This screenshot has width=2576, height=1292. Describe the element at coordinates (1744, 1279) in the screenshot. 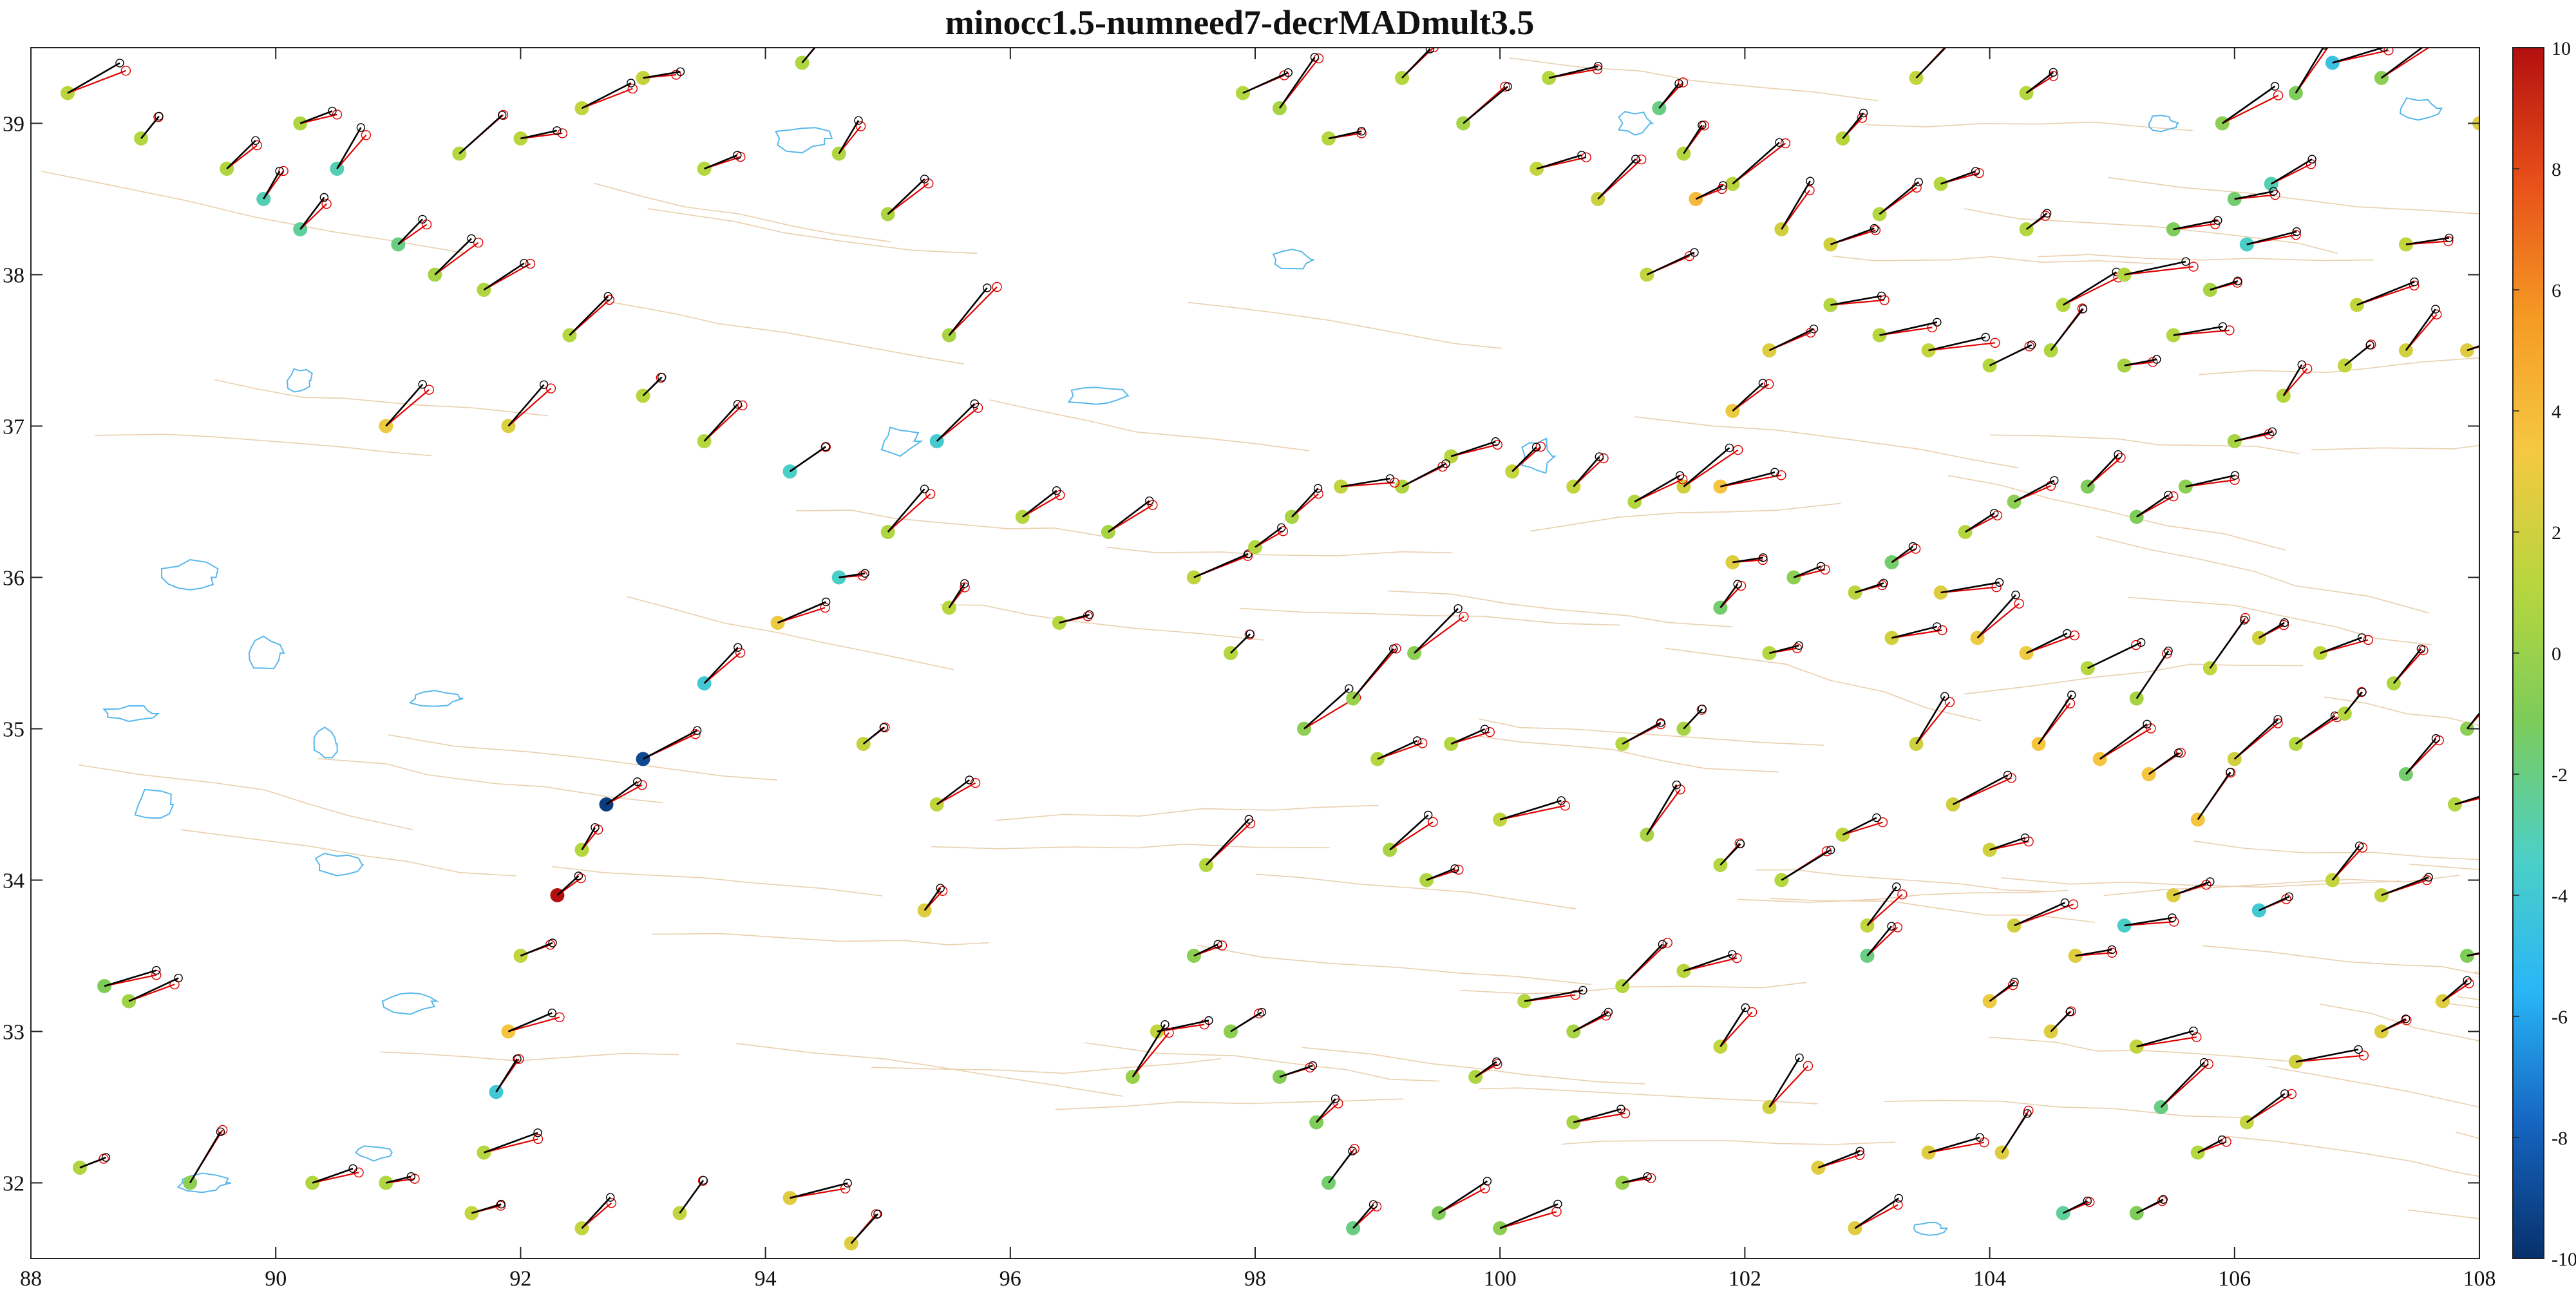

I see `x-tick-label: 102` at that location.